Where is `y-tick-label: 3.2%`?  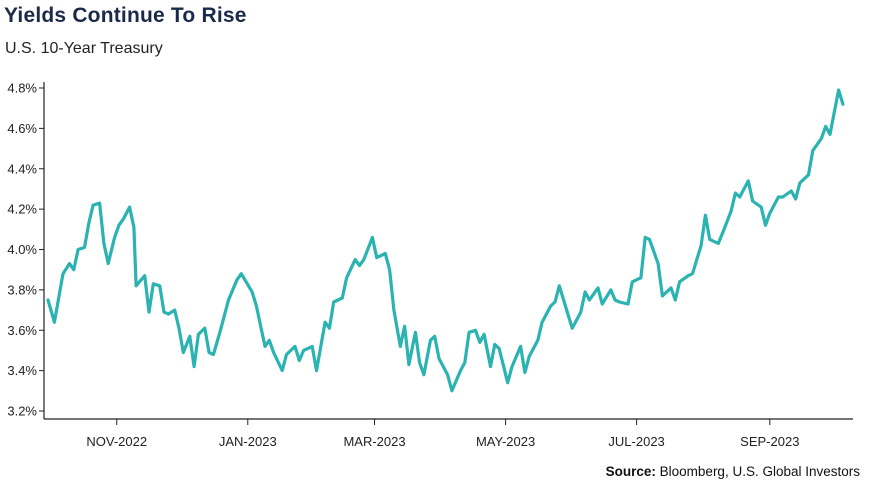
y-tick-label: 3.2% is located at coordinates (22, 411).